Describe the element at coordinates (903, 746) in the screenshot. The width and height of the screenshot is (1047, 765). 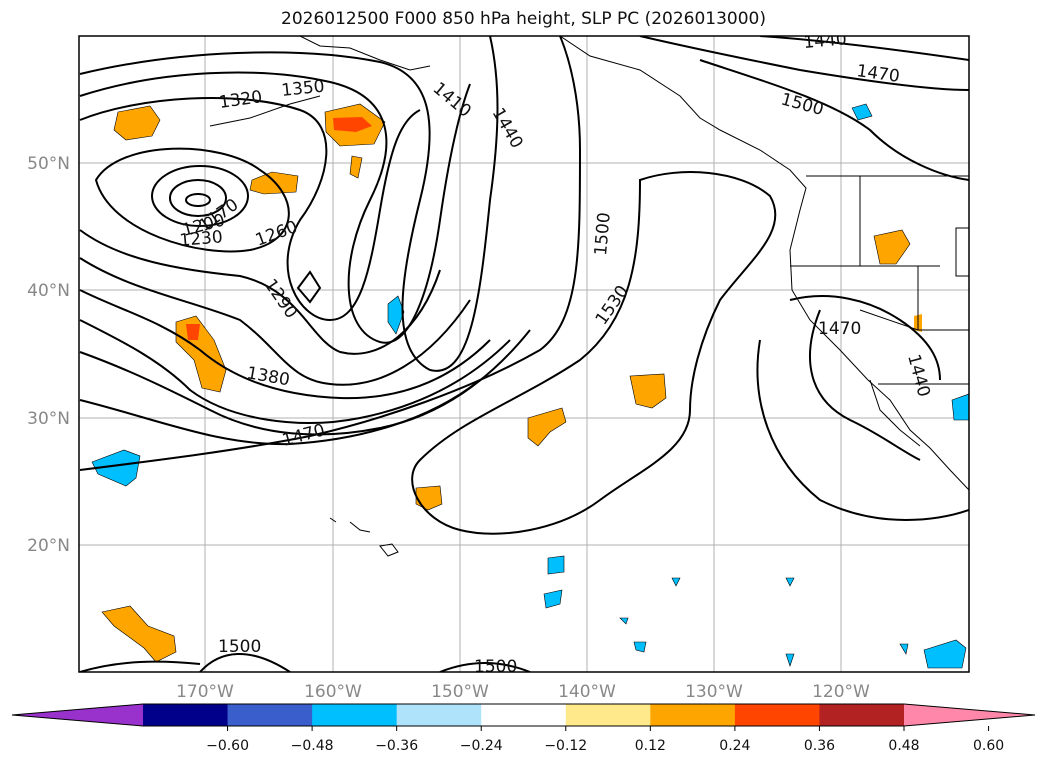
I see `colorbar-tick-label: 0.48` at that location.